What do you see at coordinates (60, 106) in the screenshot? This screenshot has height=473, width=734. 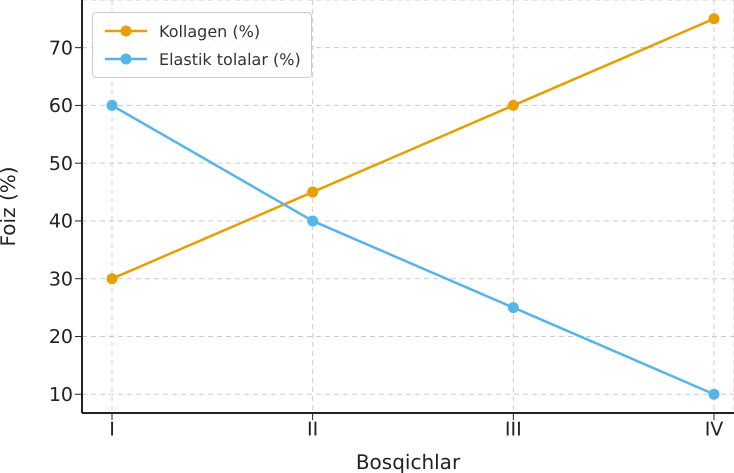 I see `y-tick-label: 60` at bounding box center [60, 106].